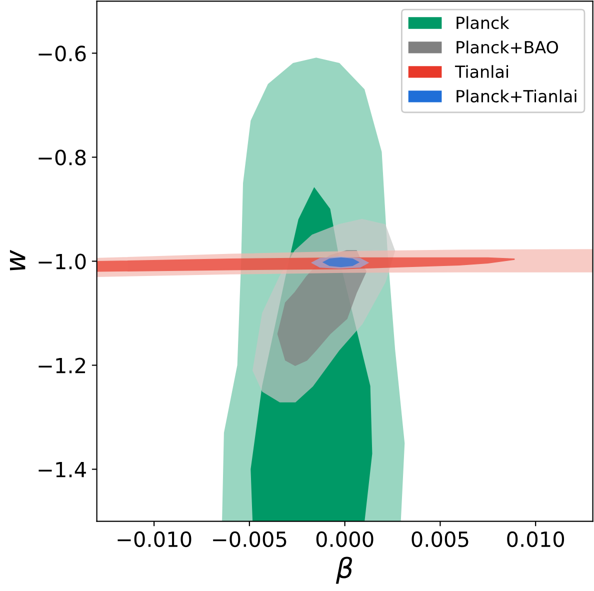 This screenshot has height=591, width=594. Describe the element at coordinates (535, 539) in the screenshot. I see `x-tick-label: 0.010` at that location.